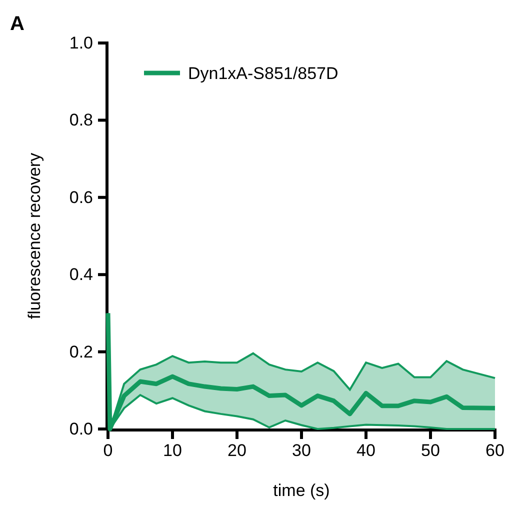 This screenshot has height=517, width=509. What do you see at coordinates (495, 450) in the screenshot?
I see `x-tick-label: 60` at bounding box center [495, 450].